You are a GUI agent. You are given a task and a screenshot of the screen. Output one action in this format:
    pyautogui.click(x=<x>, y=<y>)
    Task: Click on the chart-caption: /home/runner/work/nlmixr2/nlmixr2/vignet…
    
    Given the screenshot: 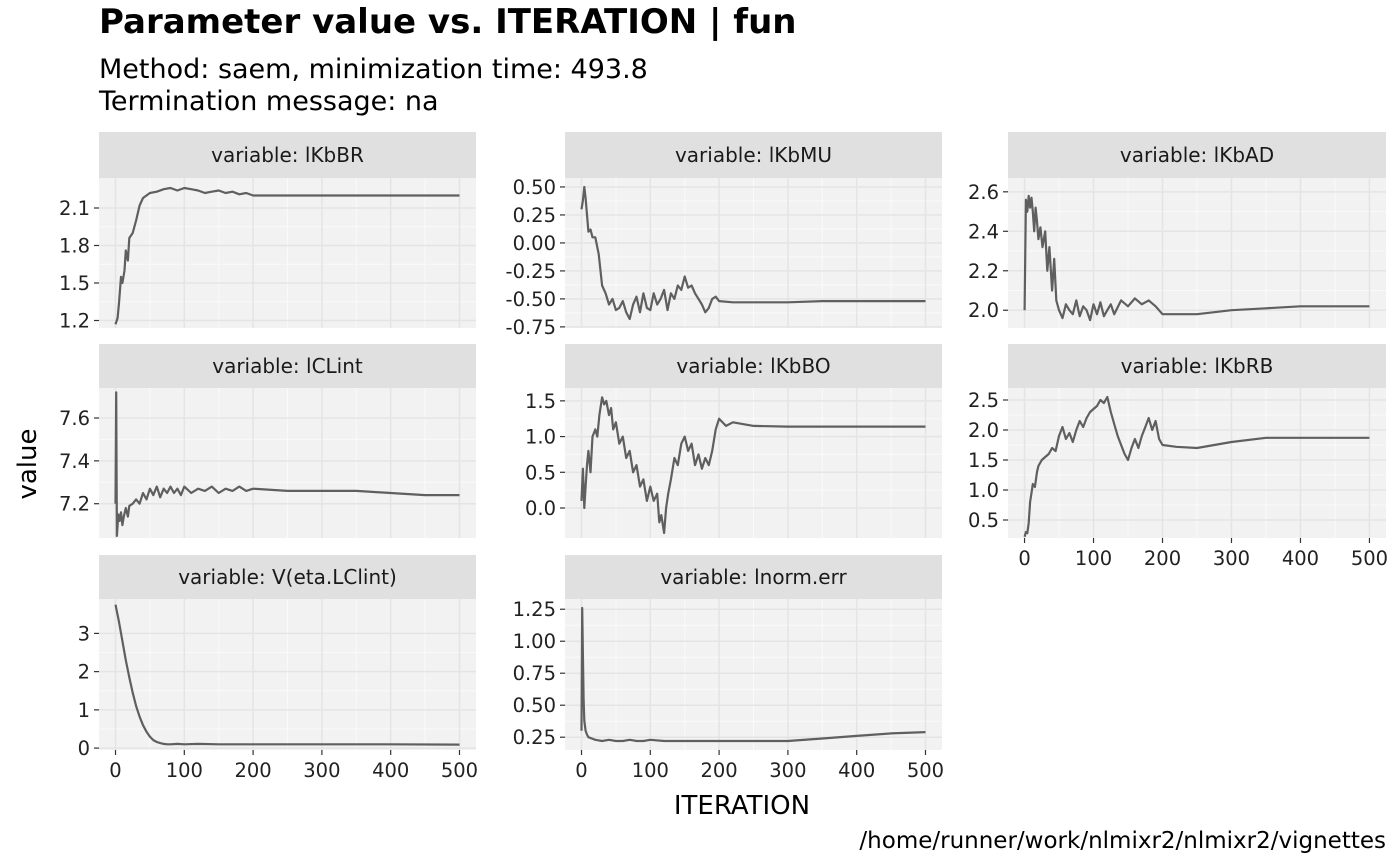 What is the action you would take?
    pyautogui.click(x=1122, y=841)
    